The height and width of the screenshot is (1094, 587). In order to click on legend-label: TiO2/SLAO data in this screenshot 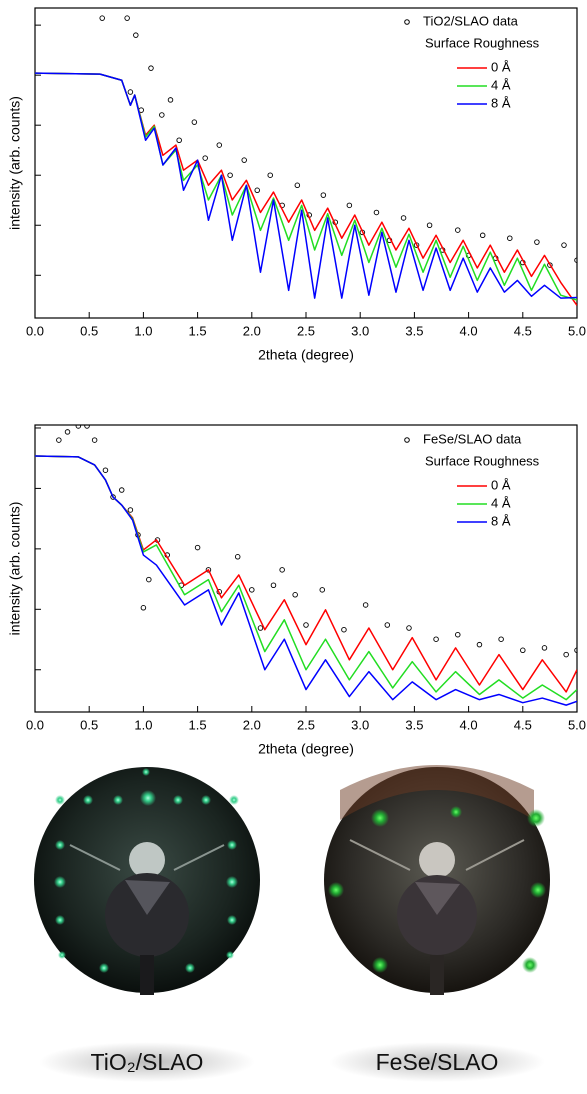, I will do `click(471, 20)`.